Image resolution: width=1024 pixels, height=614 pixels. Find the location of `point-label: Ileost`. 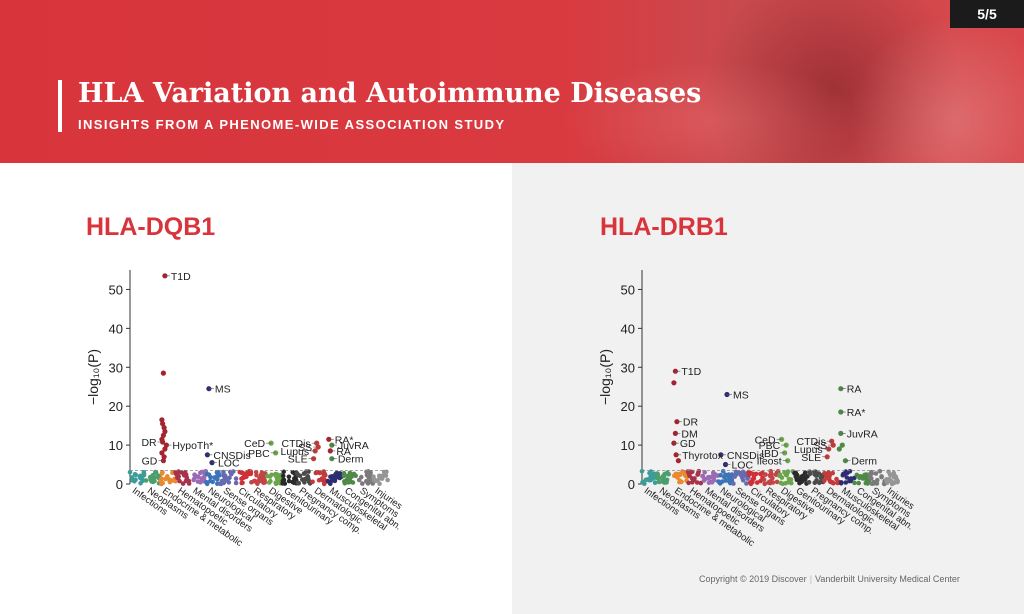

point-label: Ileost is located at coordinates (769, 462).